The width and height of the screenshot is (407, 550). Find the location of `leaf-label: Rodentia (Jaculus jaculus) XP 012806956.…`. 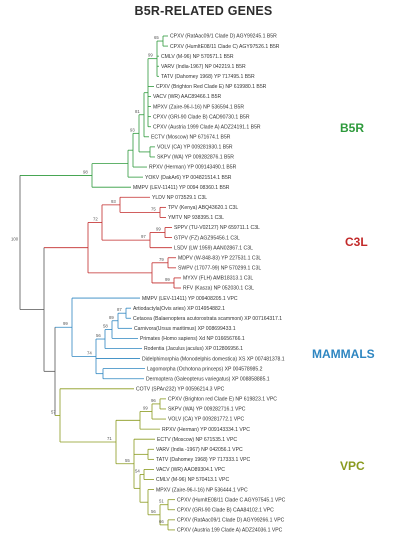

leaf-label: Rodentia (Jaculus jaculus) XP 012806956.… is located at coordinates (193, 349).